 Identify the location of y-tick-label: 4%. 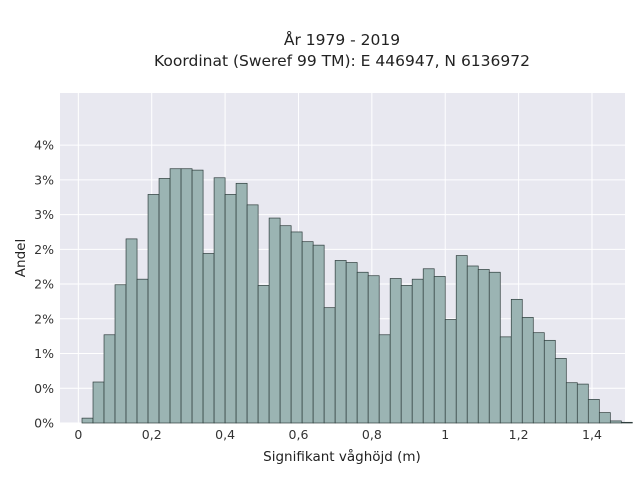
(44, 145).